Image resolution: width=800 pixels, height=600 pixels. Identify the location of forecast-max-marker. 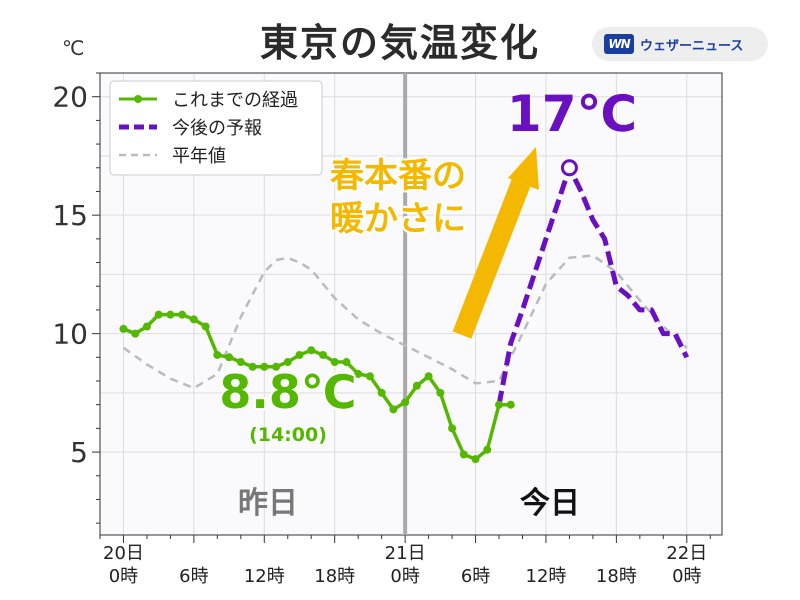
(569, 168).